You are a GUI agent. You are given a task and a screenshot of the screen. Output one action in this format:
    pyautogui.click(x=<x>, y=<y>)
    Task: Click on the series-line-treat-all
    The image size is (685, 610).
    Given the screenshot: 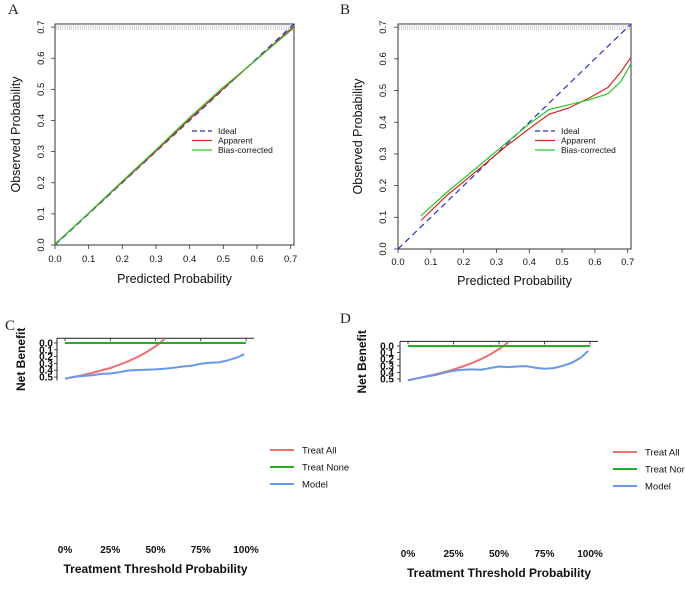 What is the action you would take?
    pyautogui.click(x=458, y=361)
    